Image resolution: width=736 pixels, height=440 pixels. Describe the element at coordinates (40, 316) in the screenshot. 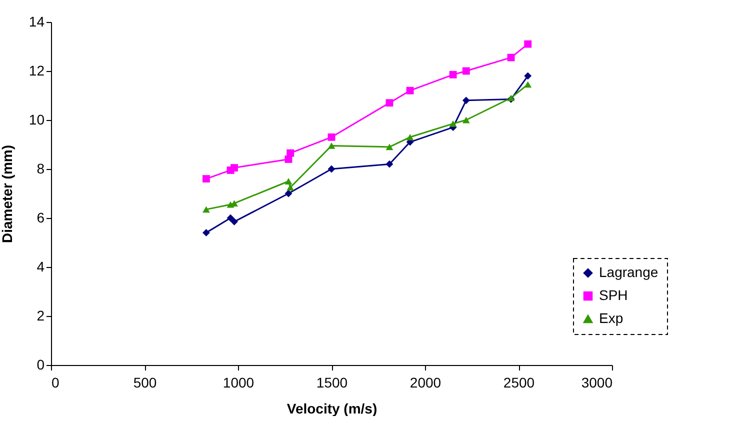

I see `y-tick-label: 2` at that location.